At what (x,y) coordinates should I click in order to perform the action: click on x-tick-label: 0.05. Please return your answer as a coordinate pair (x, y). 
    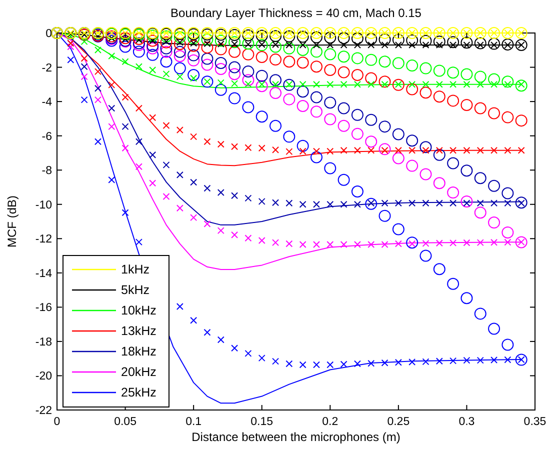
    Looking at the image, I should click on (125, 422).